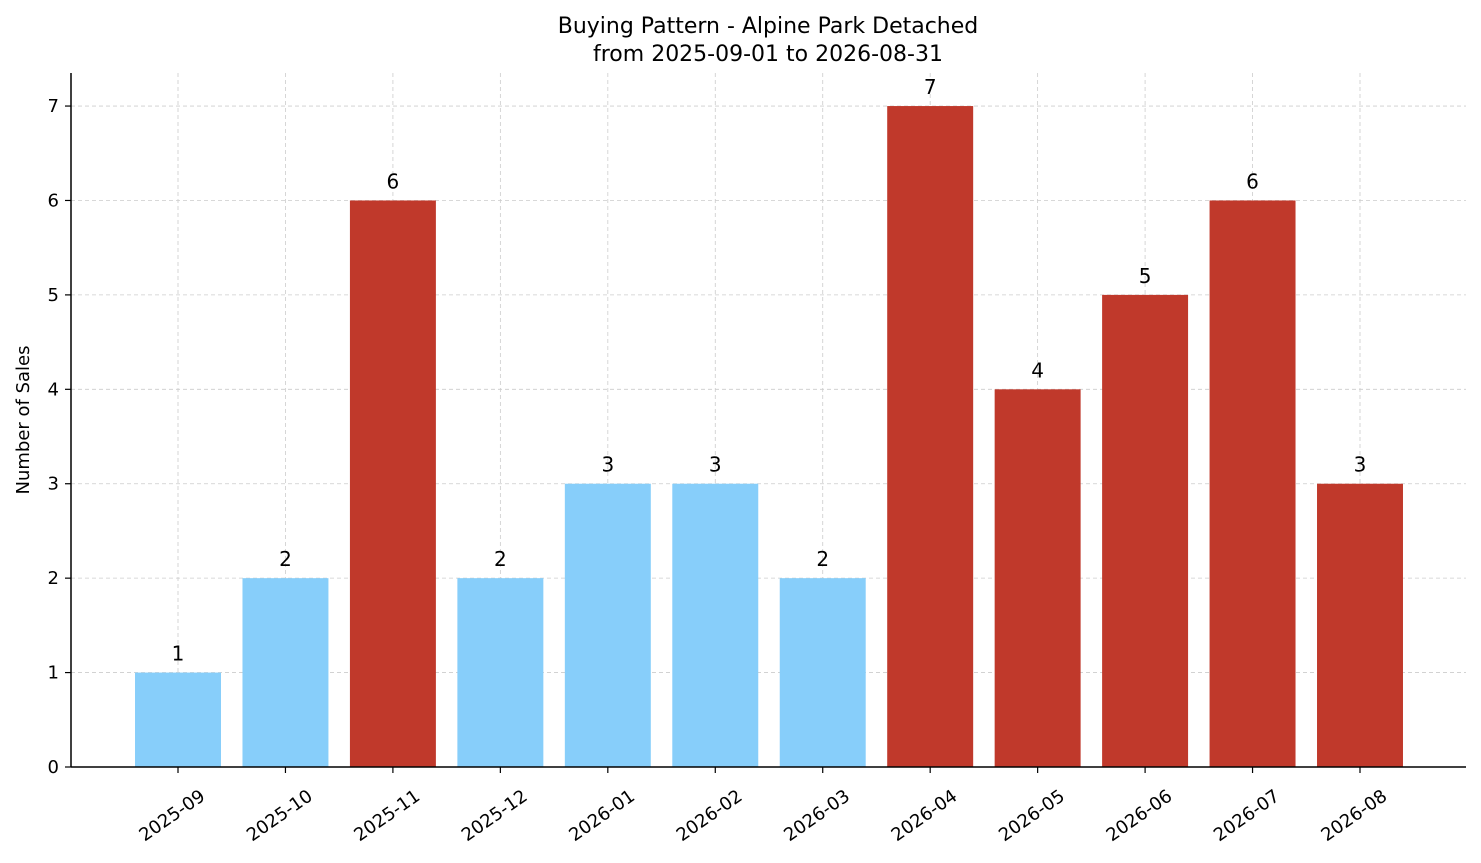 This screenshot has width=1481, height=863. What do you see at coordinates (53, 484) in the screenshot?
I see `y-tick-label: 3` at bounding box center [53, 484].